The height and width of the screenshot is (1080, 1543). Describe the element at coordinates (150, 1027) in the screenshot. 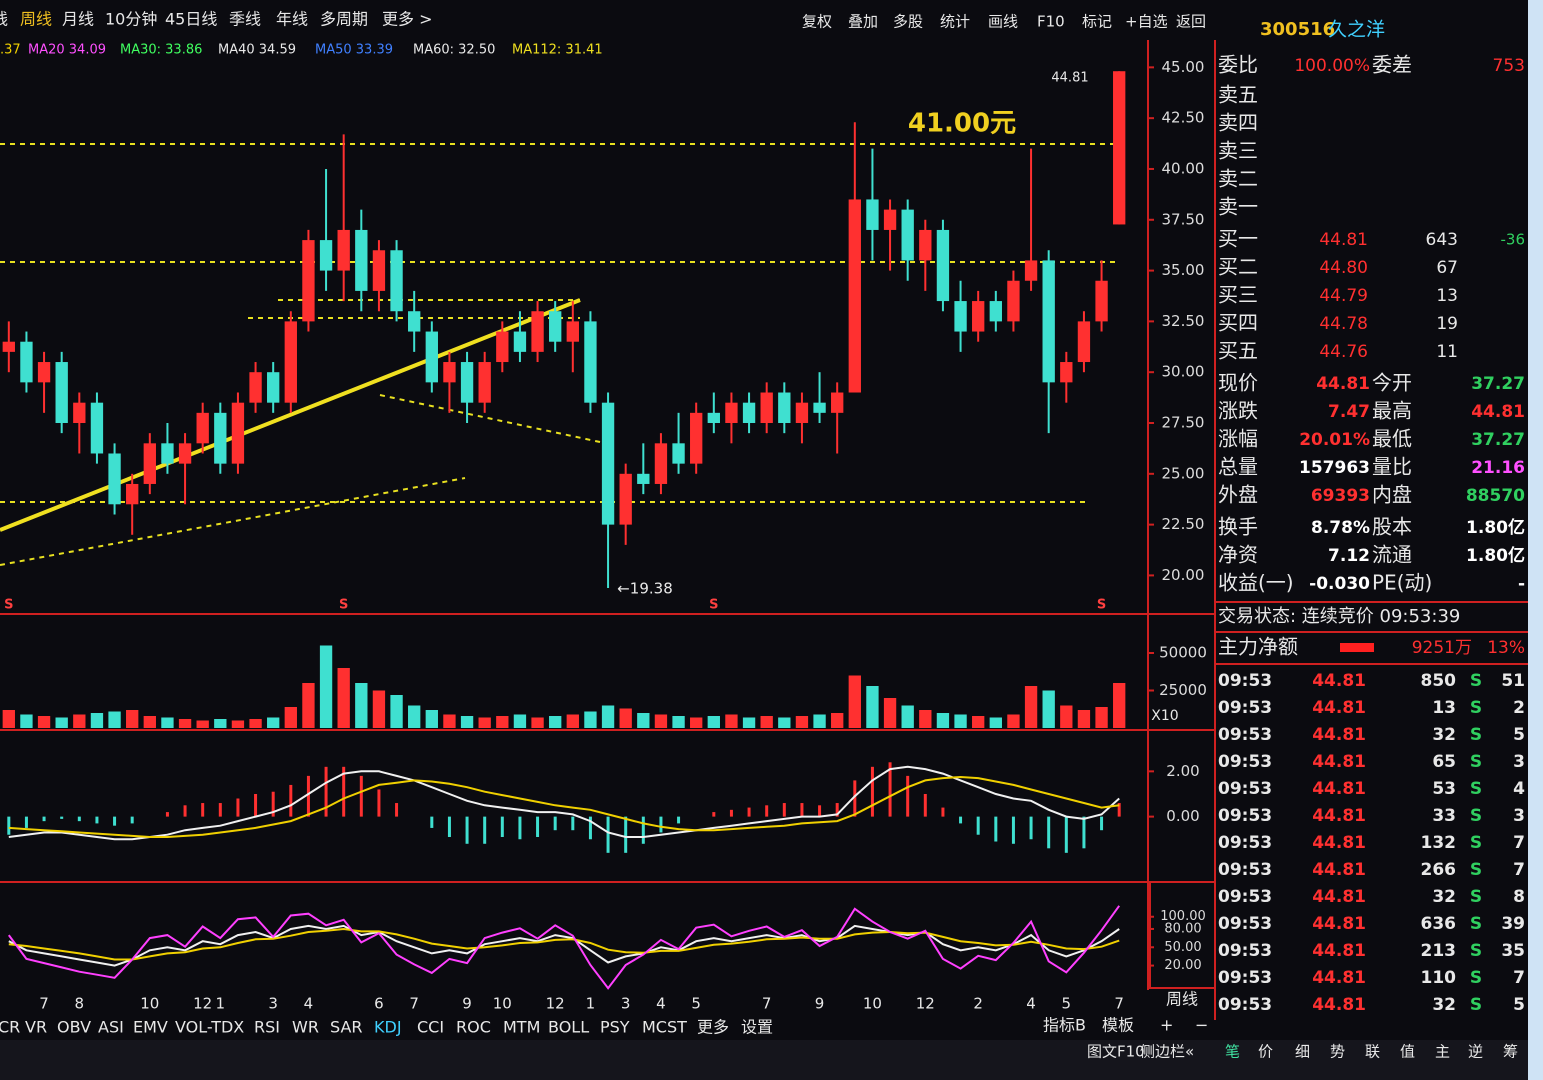

I see `indicator-tab: EMV` at that location.